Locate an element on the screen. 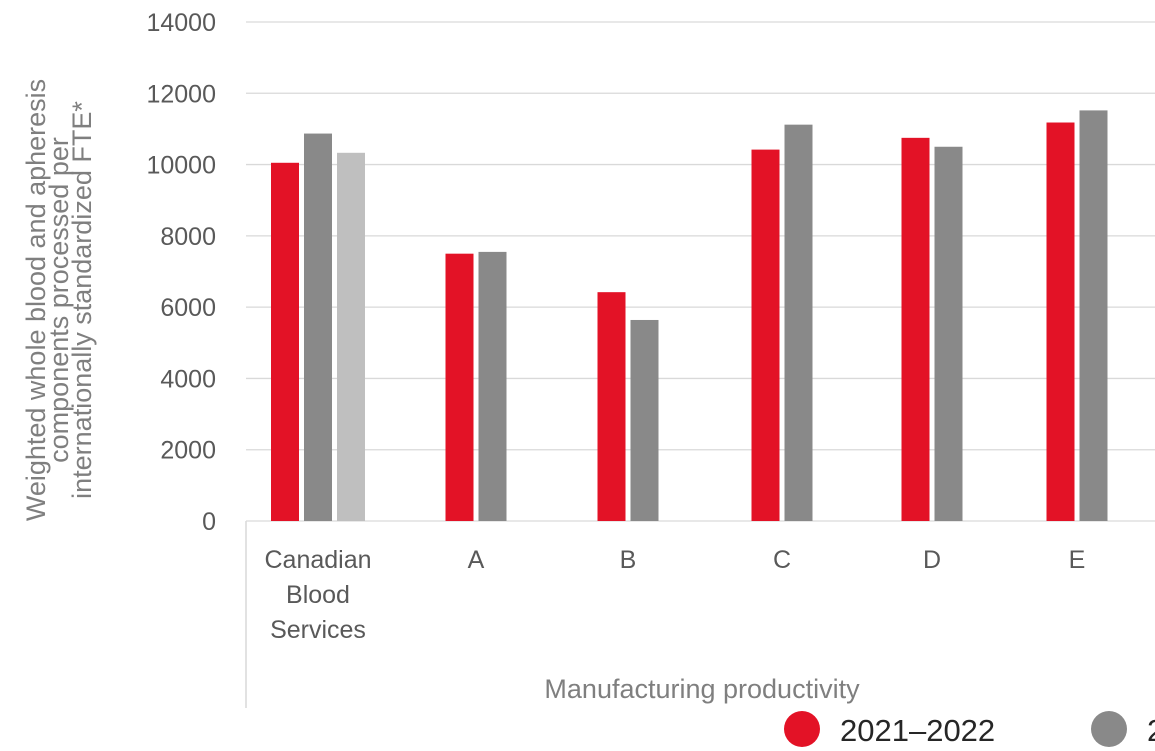  y-tick-label: 4000 is located at coordinates (188, 379).